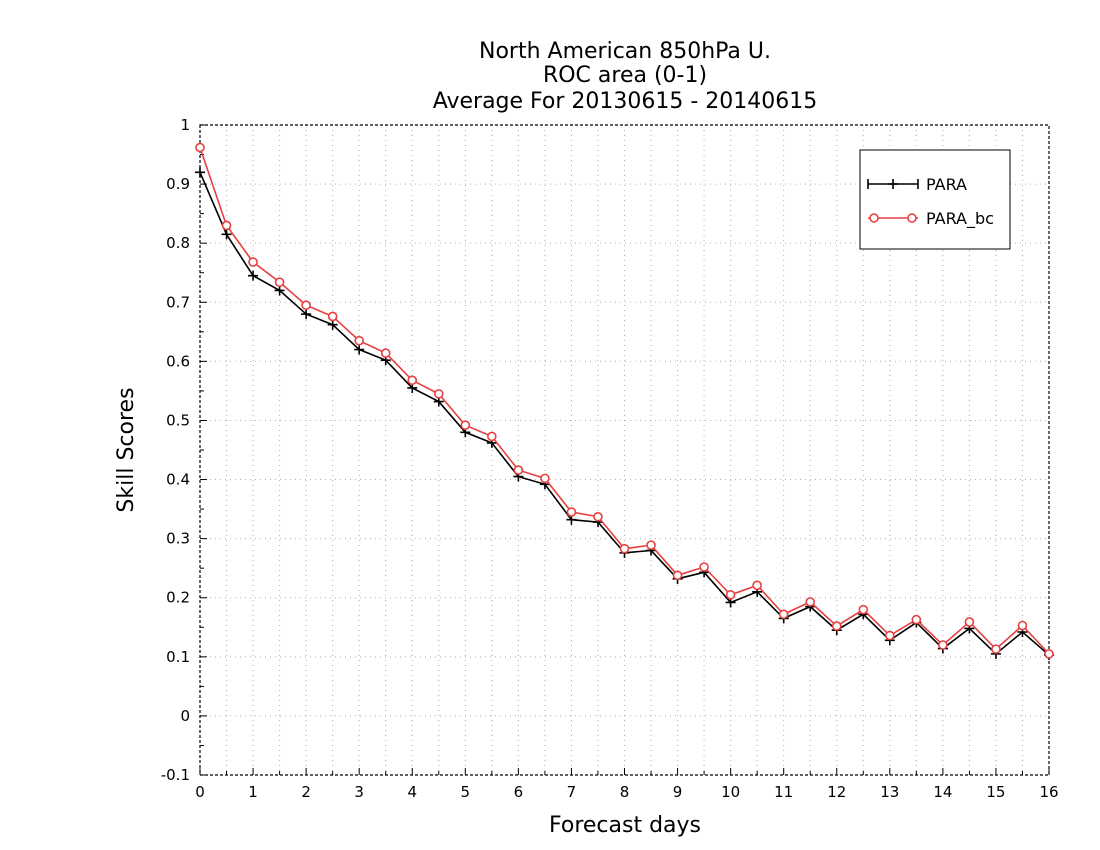  I want to click on legend-label-para: PARA, so click(946, 184).